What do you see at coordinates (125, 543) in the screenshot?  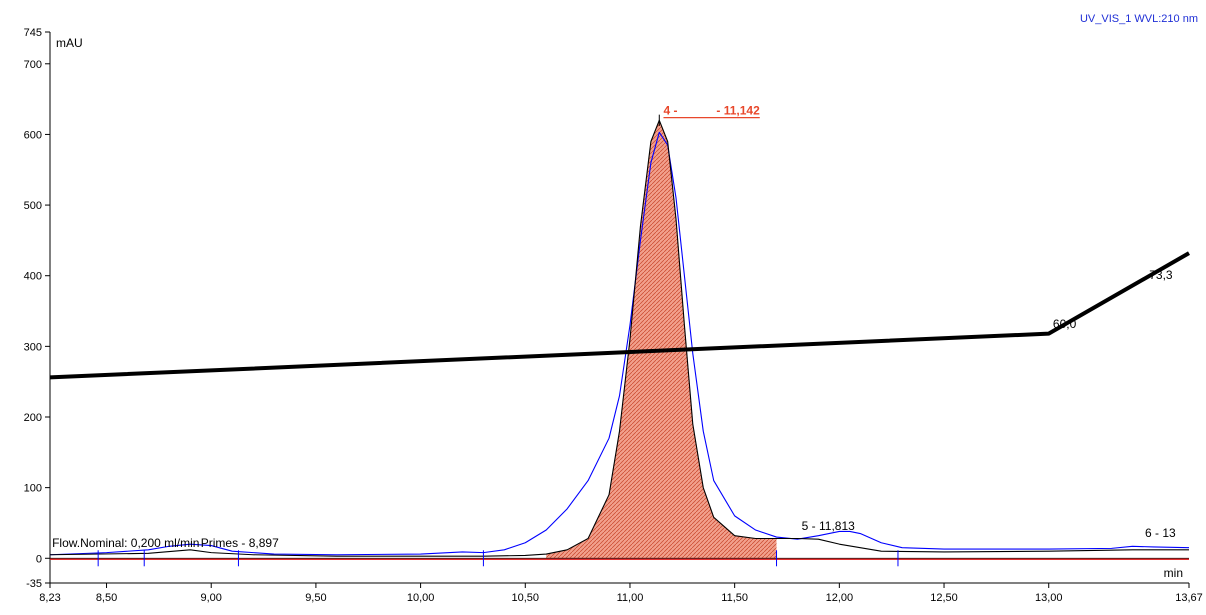 I see `annotation-2: Flow.Nominal: 0,200 ml/min` at bounding box center [125, 543].